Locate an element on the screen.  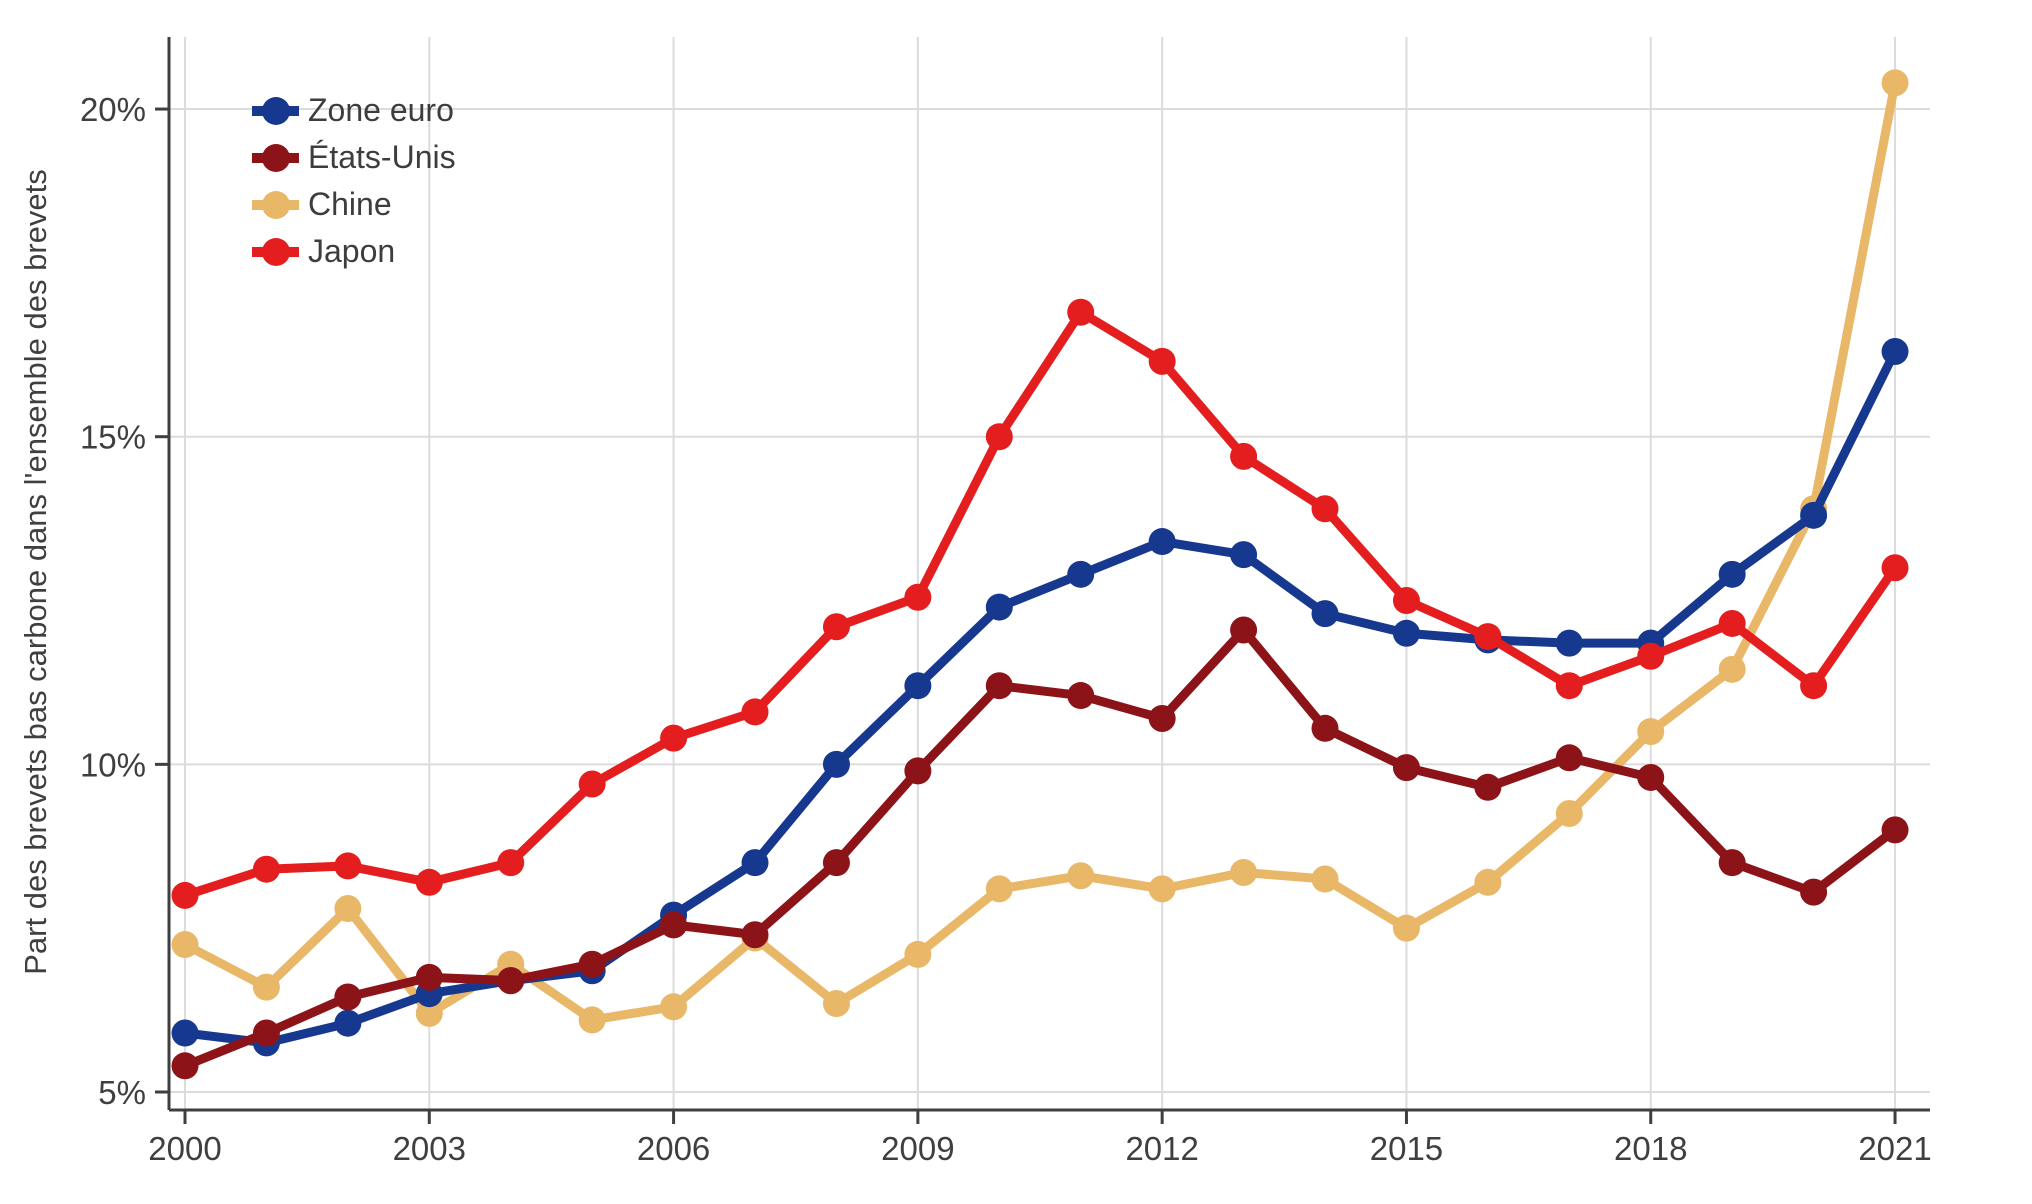
x-tick-label-2009: 2009 is located at coordinates (917, 1148).